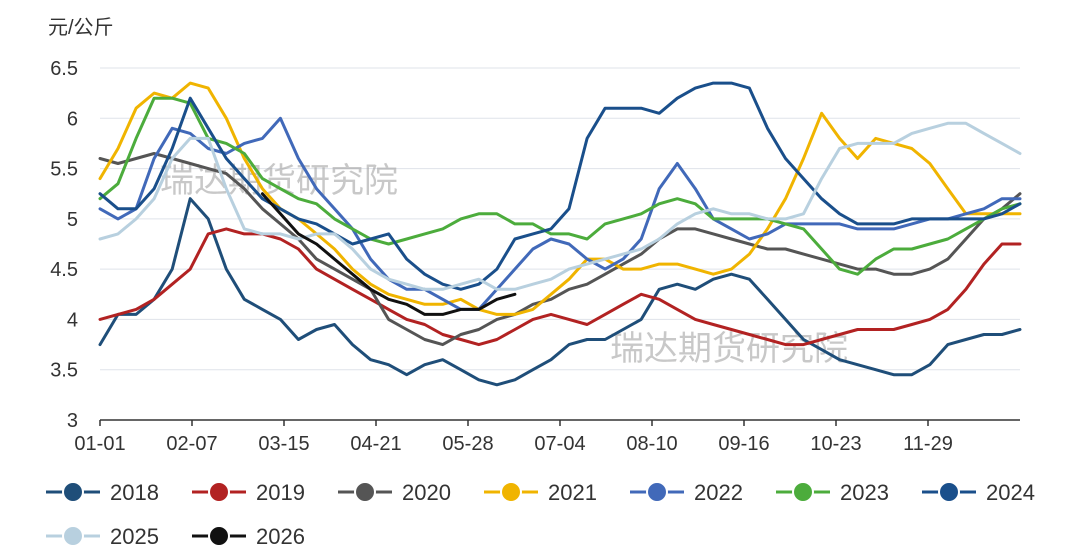  I want to click on y-tick-label: 5, so click(72, 220).